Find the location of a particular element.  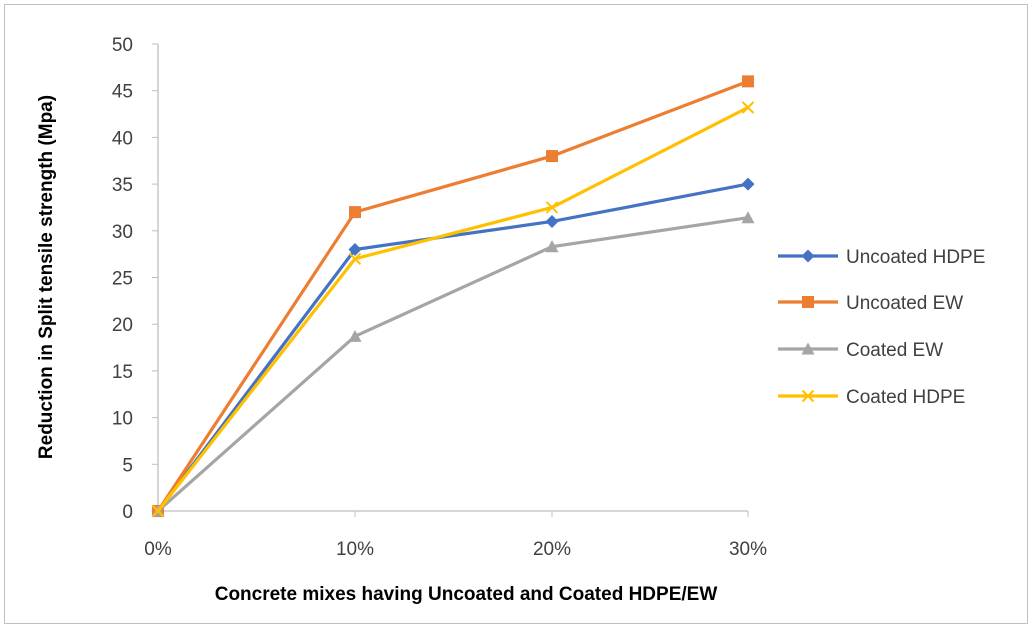

y-tick-label: 35 is located at coordinates (122, 185).